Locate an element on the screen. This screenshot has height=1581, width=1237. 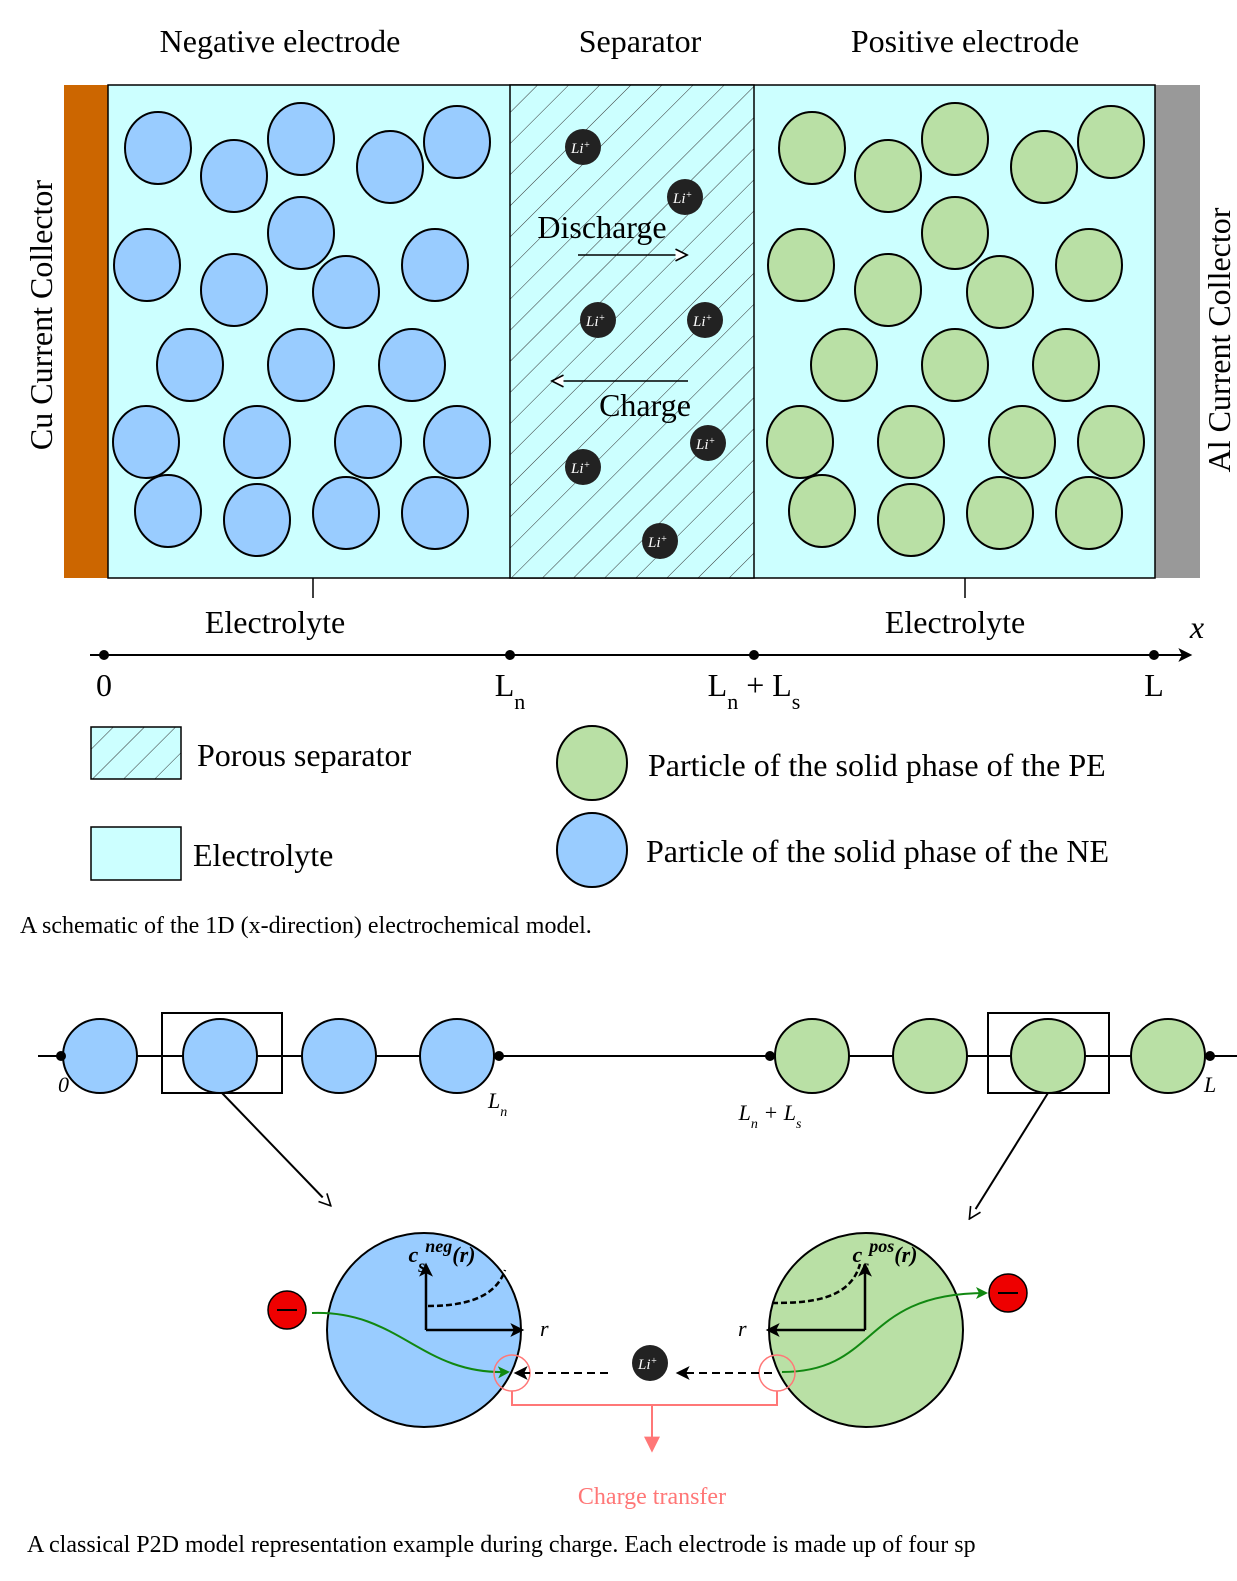
axis-label: Ln + Ls is located at coordinates (754, 690).